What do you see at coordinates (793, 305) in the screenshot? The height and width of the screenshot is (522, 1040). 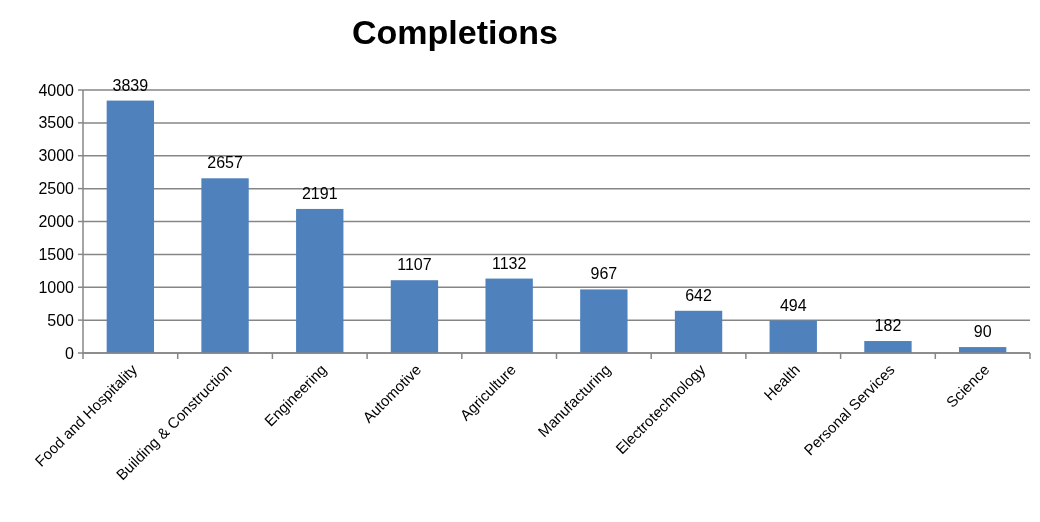 I see `data-label: 494` at bounding box center [793, 305].